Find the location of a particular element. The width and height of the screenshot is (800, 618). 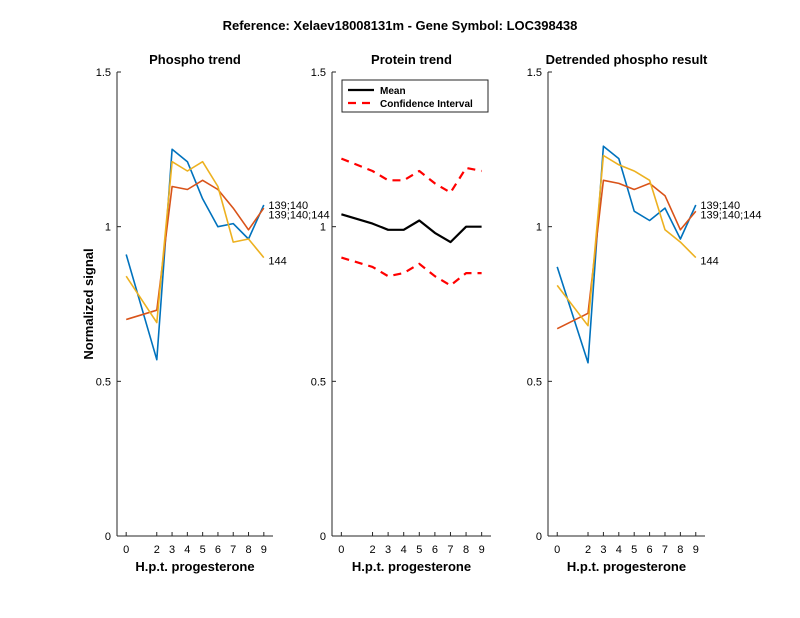

legend-entry-1: Mean is located at coordinates (393, 91).